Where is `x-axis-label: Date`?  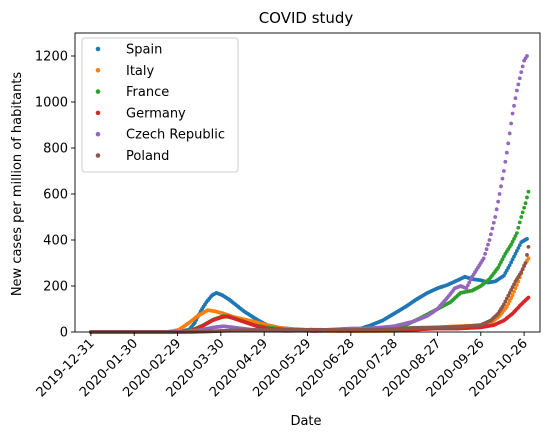 x-axis-label: Date is located at coordinates (305, 421).